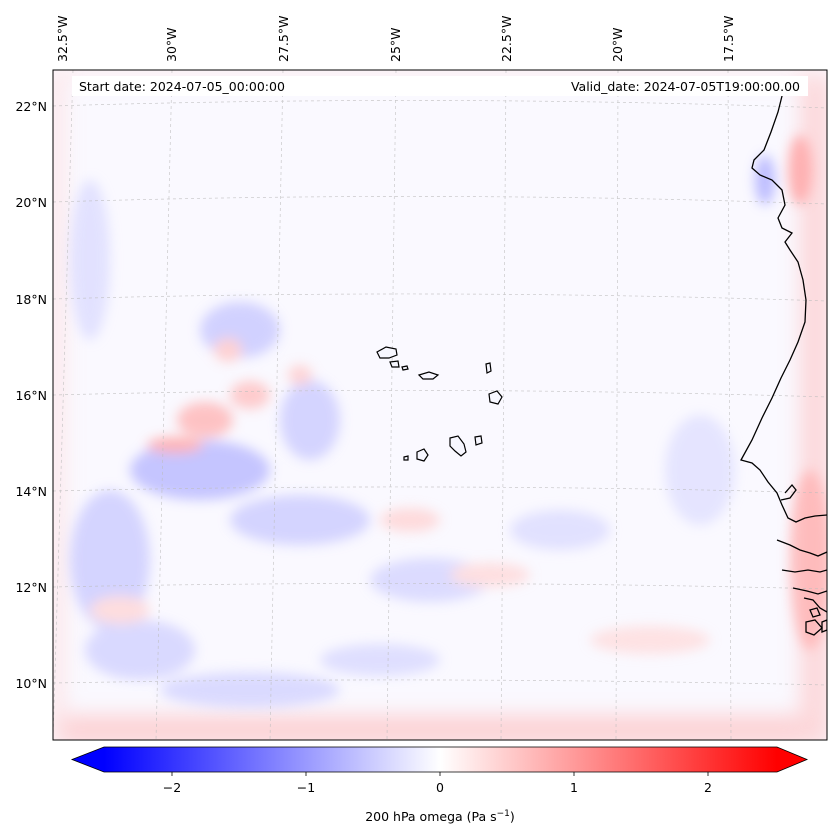  Describe the element at coordinates (495, 397) in the screenshot. I see `island-boa-vista` at that location.